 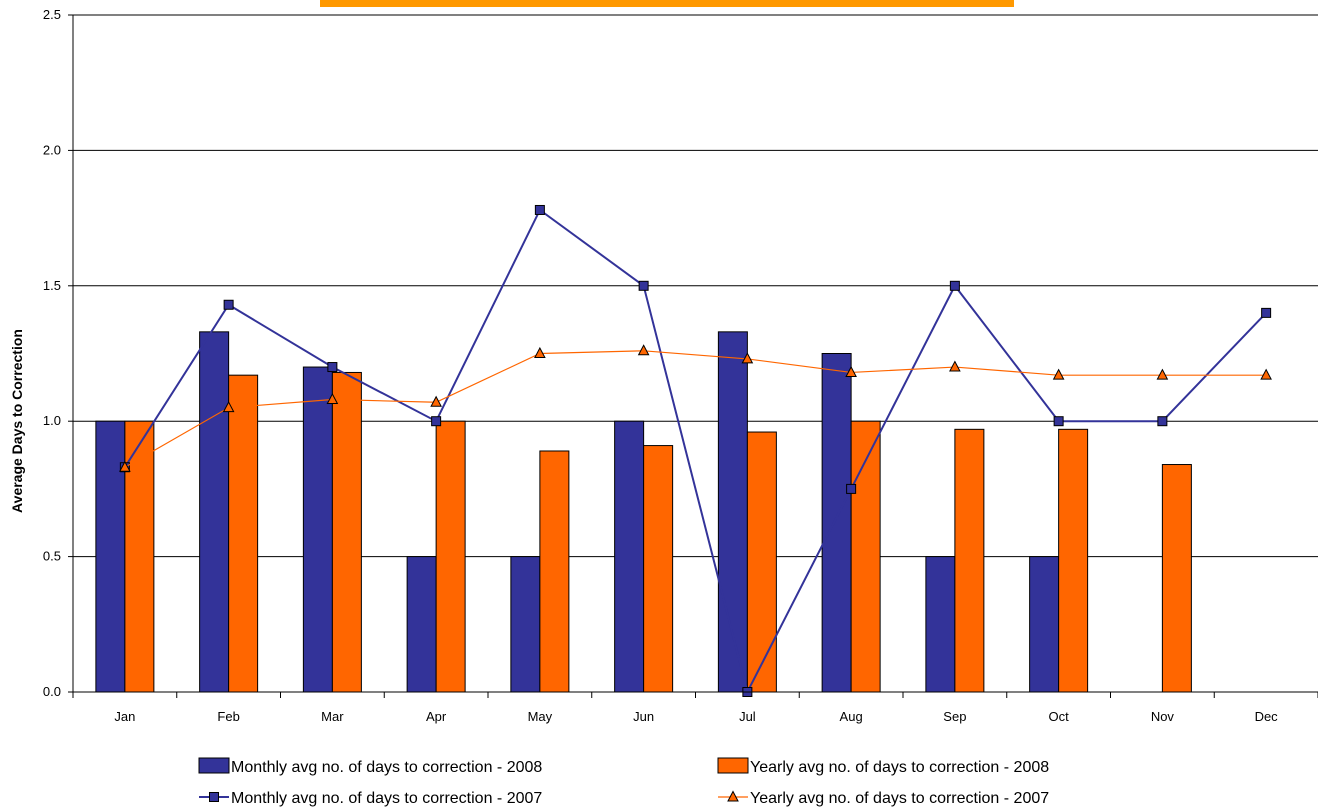 What do you see at coordinates (52, 556) in the screenshot?
I see `y-tick-label: 0.5` at bounding box center [52, 556].